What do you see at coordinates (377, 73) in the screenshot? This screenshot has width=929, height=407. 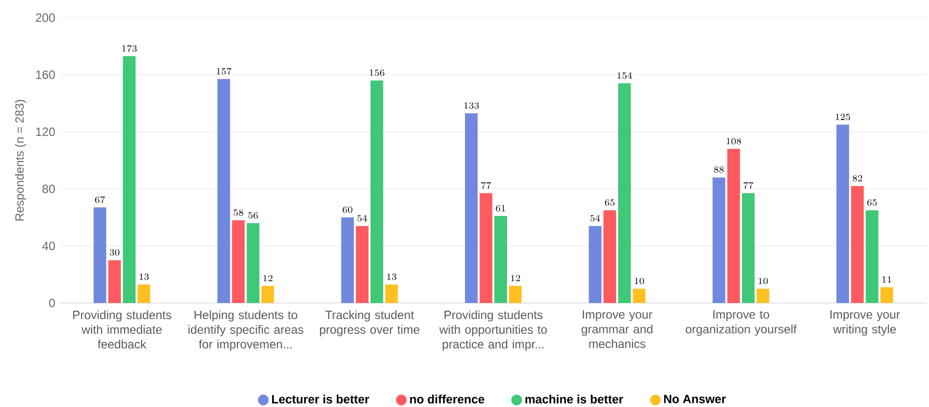 I see `data-label: 156` at bounding box center [377, 73].